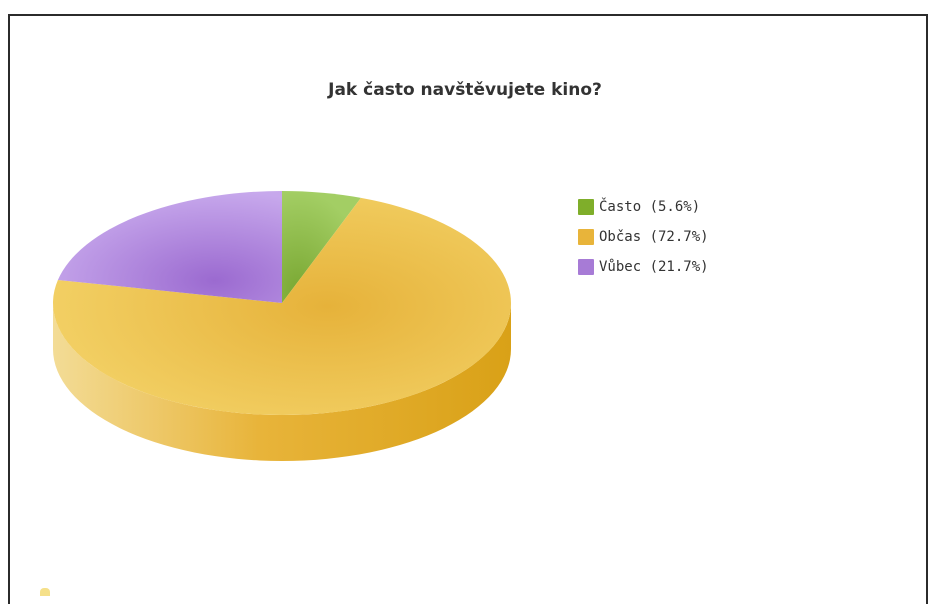  What do you see at coordinates (45, 592) in the screenshot?
I see `corner-marker` at bounding box center [45, 592].